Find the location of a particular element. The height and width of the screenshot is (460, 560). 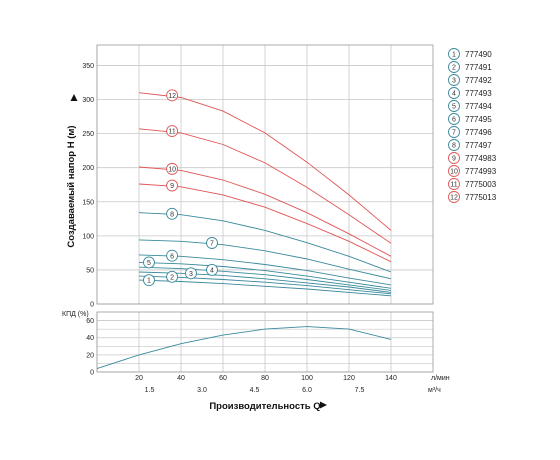

legend-marker-label: 3 is located at coordinates (454, 81).